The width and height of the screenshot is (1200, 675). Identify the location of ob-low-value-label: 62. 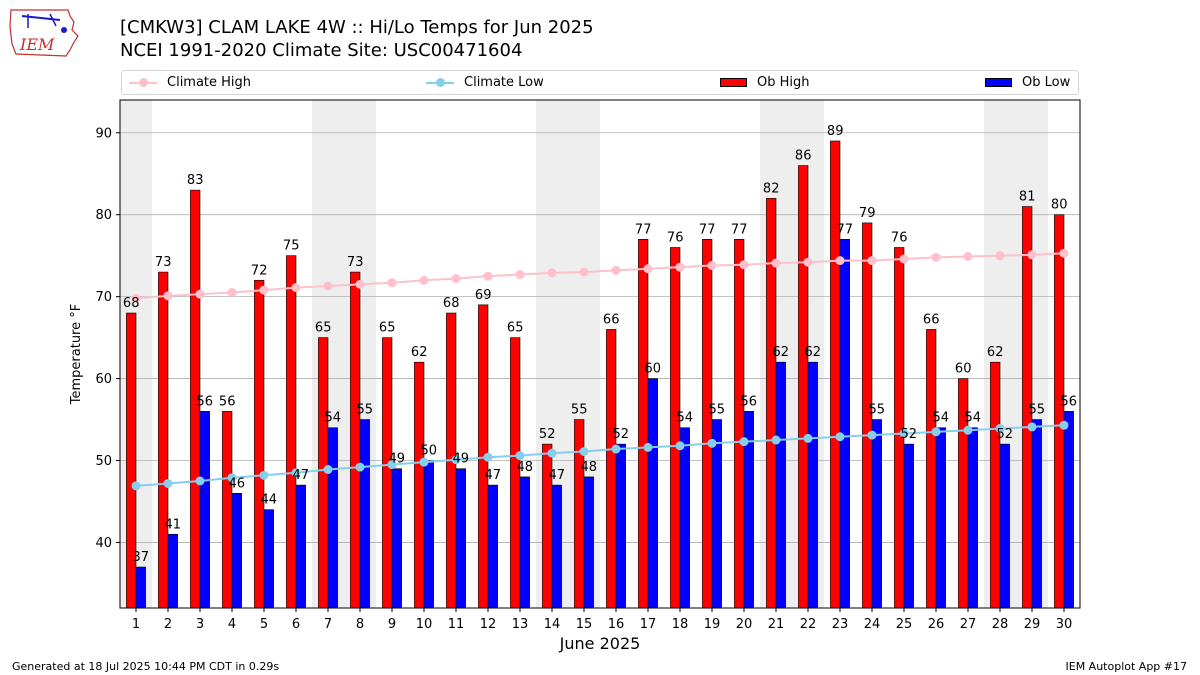
(813, 352).